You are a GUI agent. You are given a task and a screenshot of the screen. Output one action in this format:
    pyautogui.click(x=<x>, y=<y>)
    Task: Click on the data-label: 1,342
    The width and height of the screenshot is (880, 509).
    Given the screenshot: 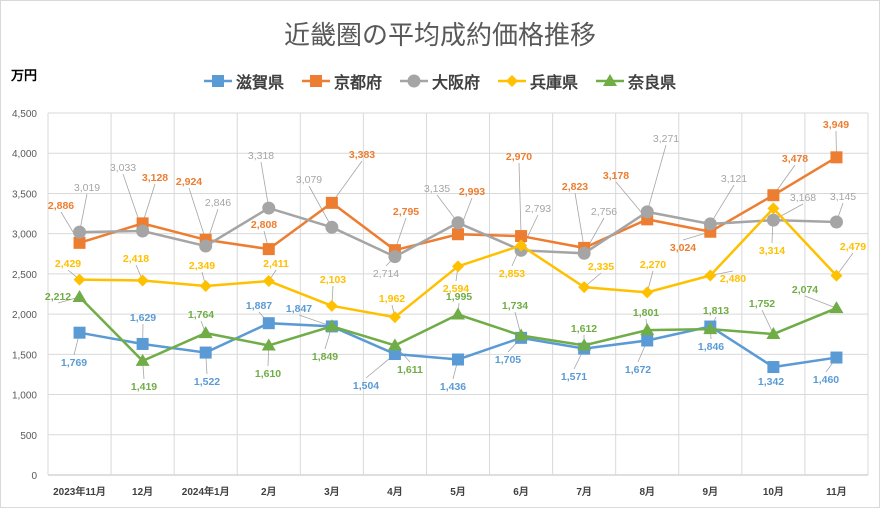 What is the action you would take?
    pyautogui.click(x=771, y=382)
    